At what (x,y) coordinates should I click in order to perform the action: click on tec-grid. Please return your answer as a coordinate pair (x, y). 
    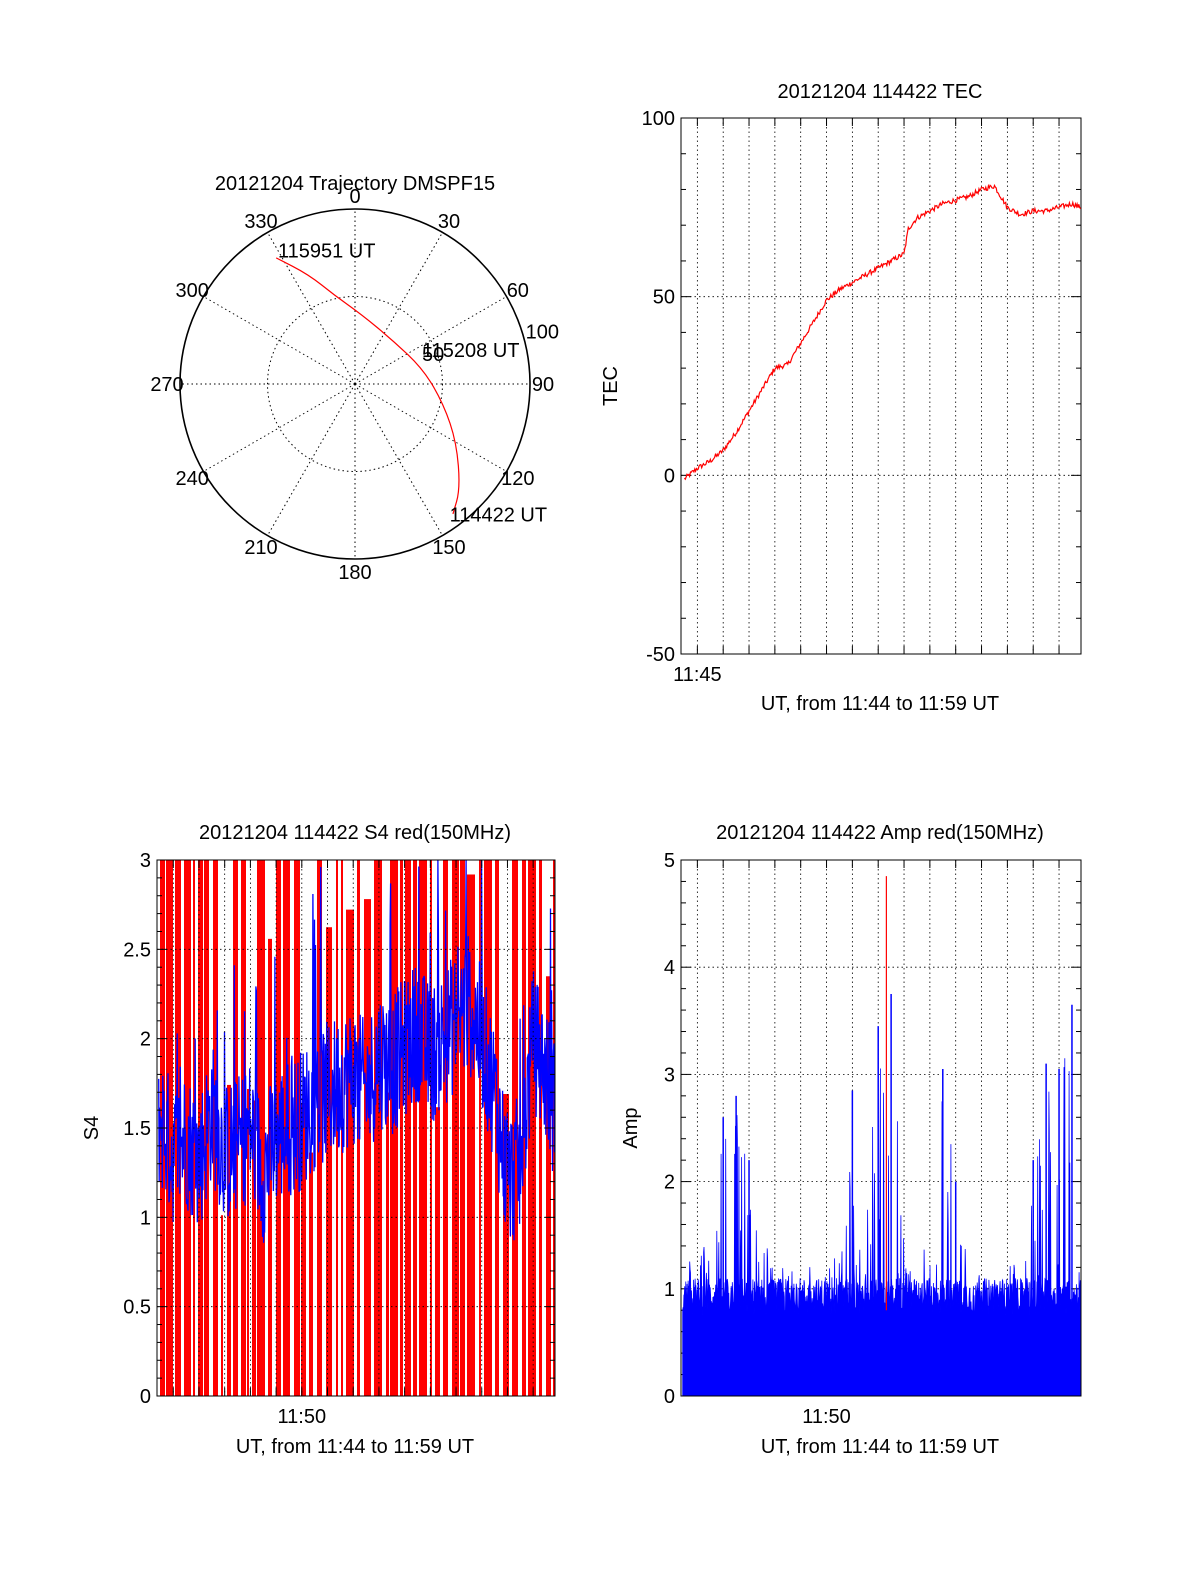
    Looking at the image, I should click on (881, 386).